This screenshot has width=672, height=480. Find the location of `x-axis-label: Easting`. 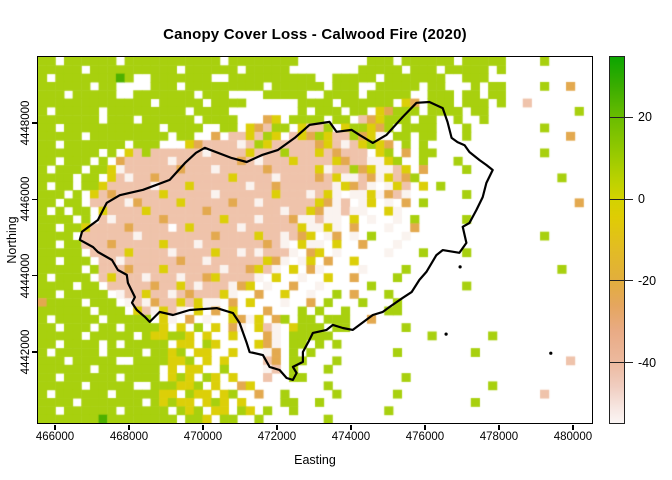

x-axis-label: Easting is located at coordinates (315, 460).